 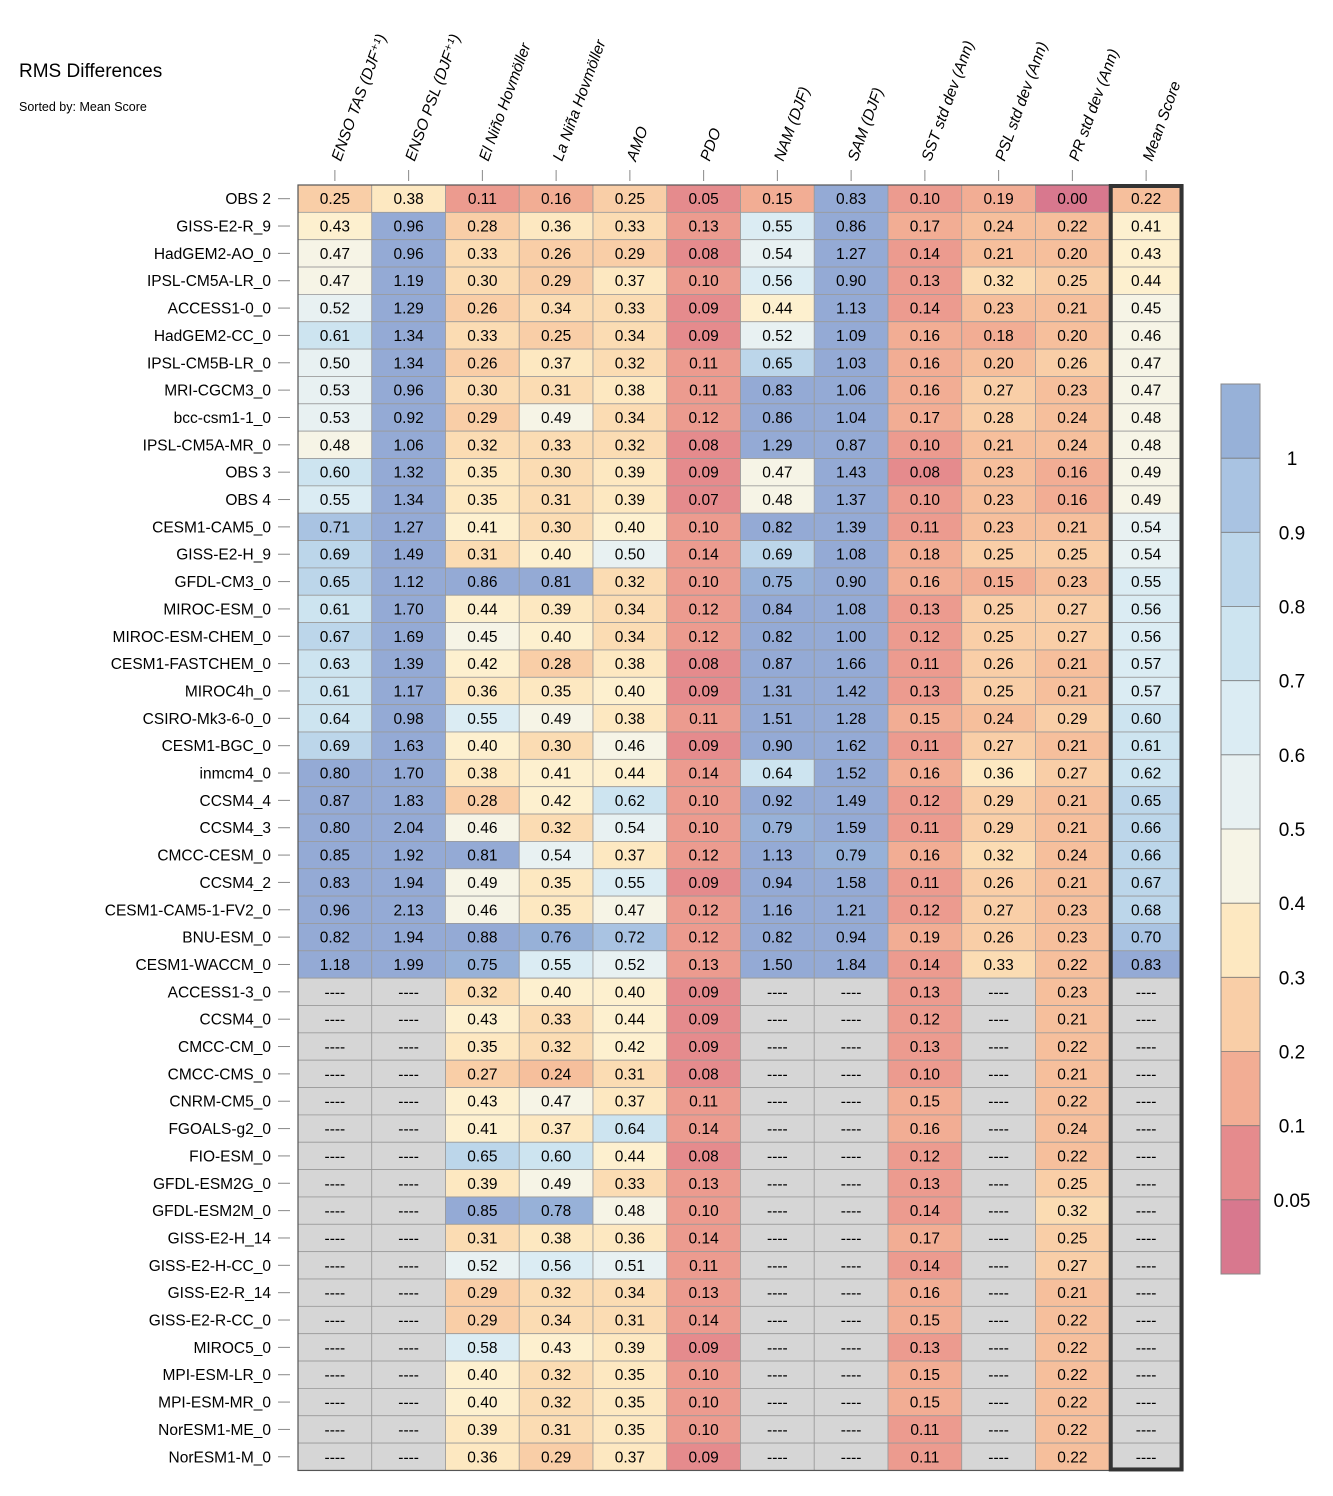 What do you see at coordinates (1072, 391) in the screenshot?
I see `cell-value: 0.23` at bounding box center [1072, 391].